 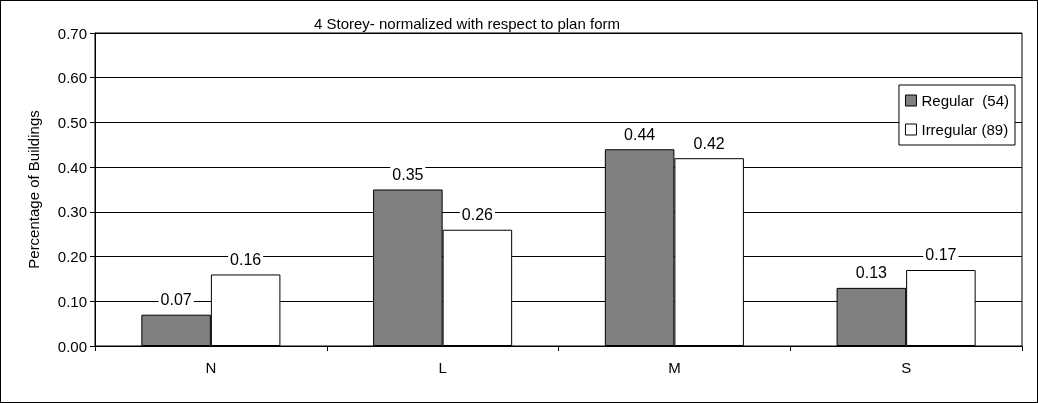 What do you see at coordinates (72, 212) in the screenshot?
I see `y-tick-label: 0.30` at bounding box center [72, 212].